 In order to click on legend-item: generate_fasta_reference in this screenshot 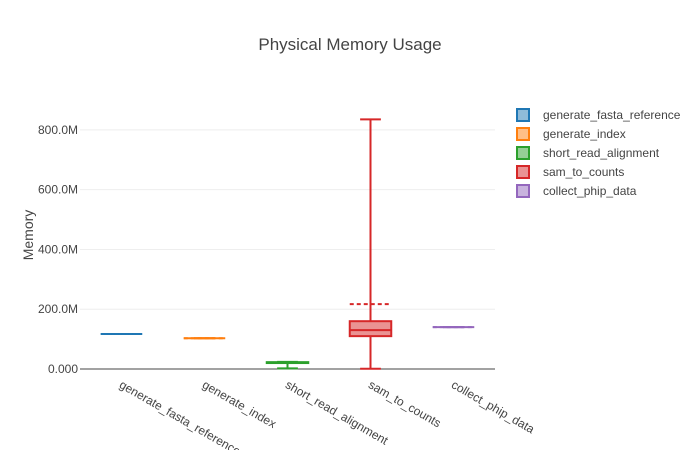, I will do `click(598, 115)`.